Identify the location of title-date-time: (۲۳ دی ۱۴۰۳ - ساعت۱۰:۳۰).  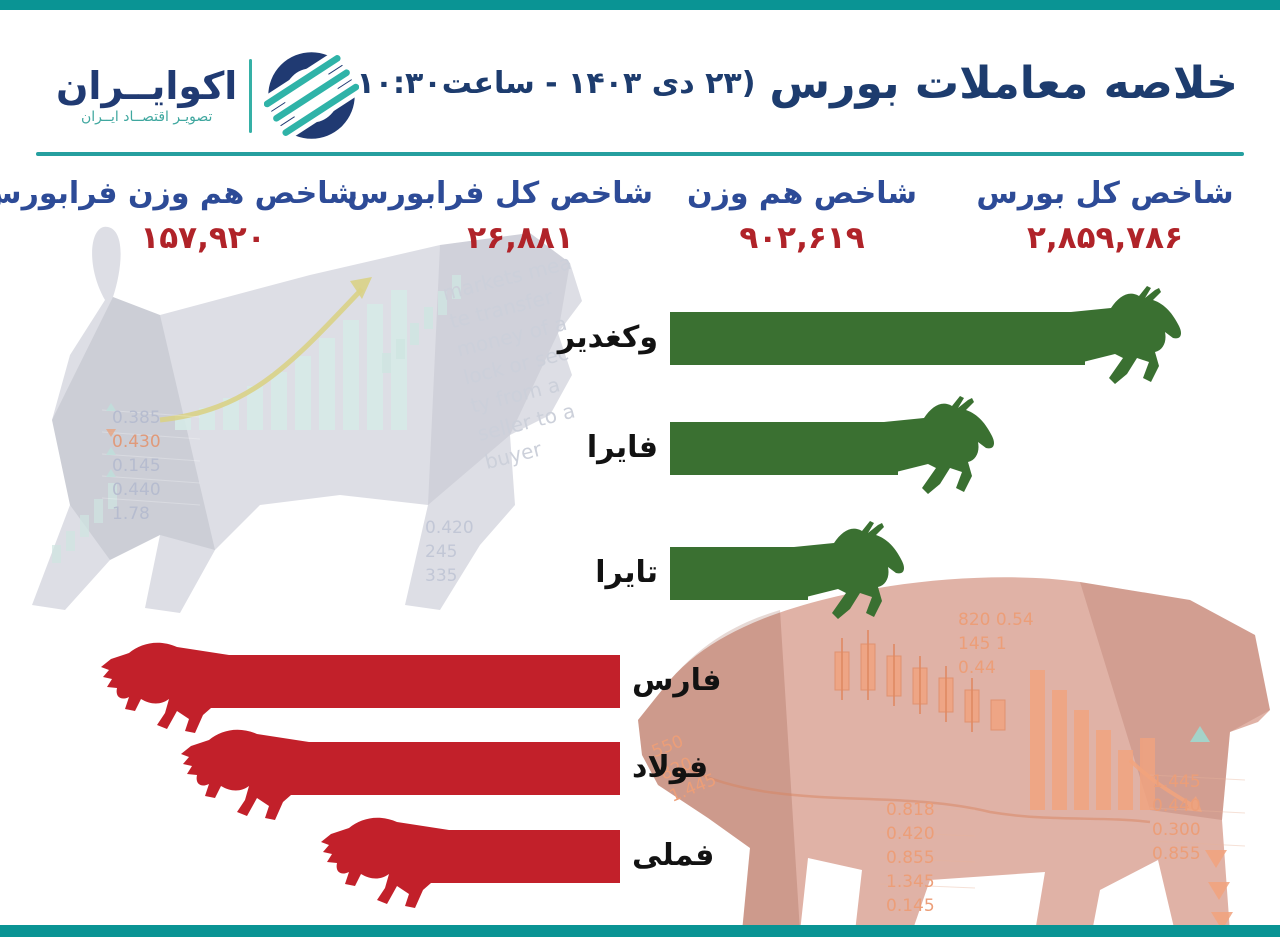
(549, 83).